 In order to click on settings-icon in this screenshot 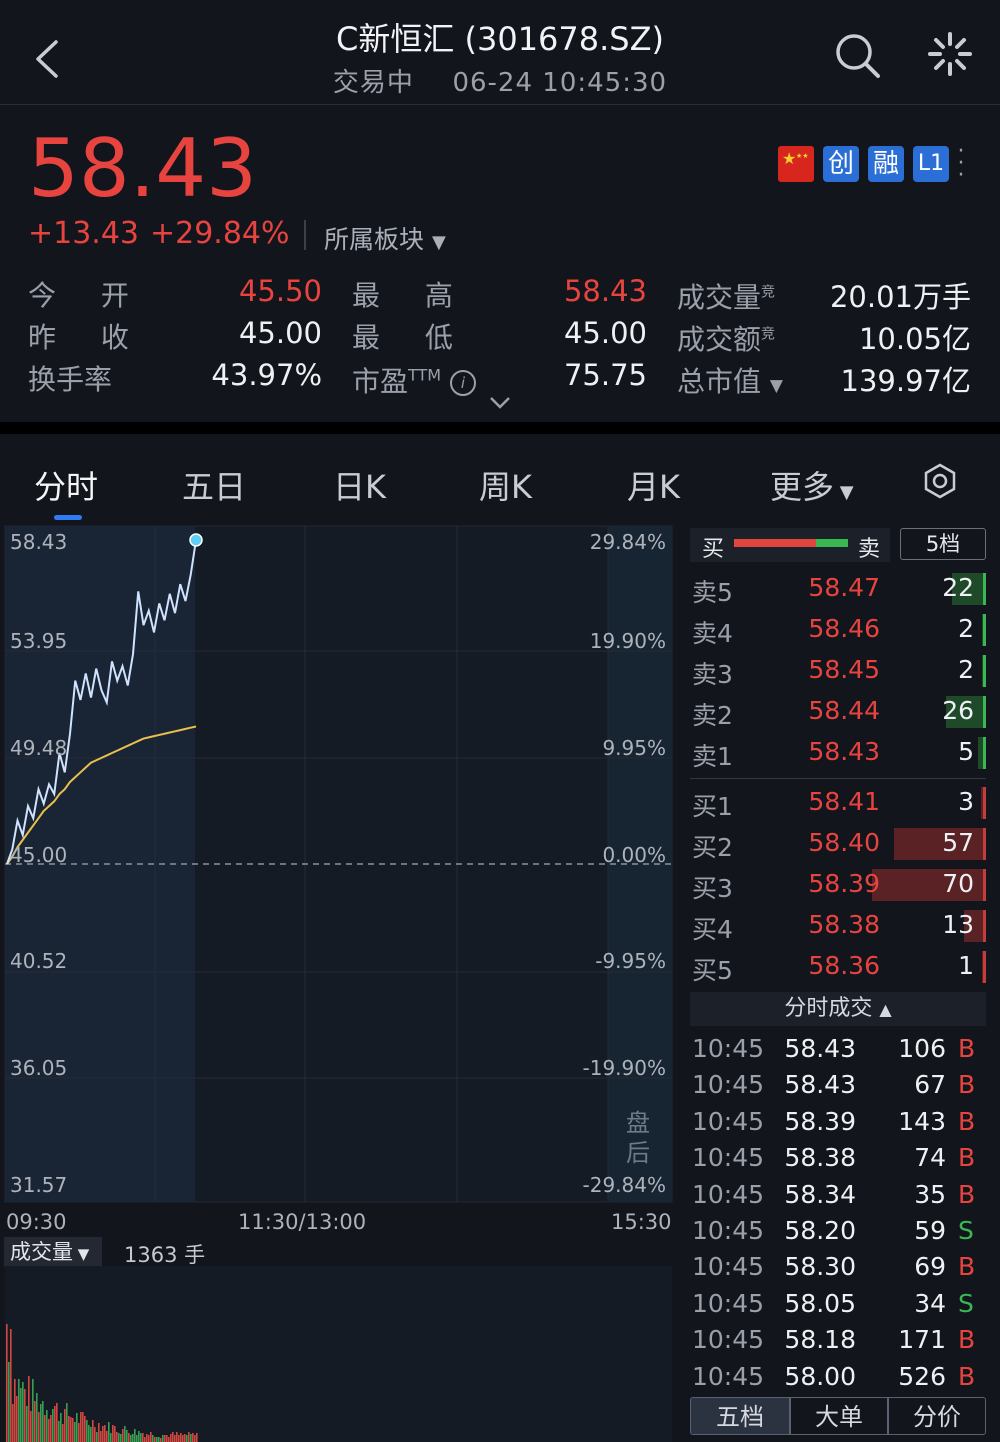, I will do `click(940, 481)`.